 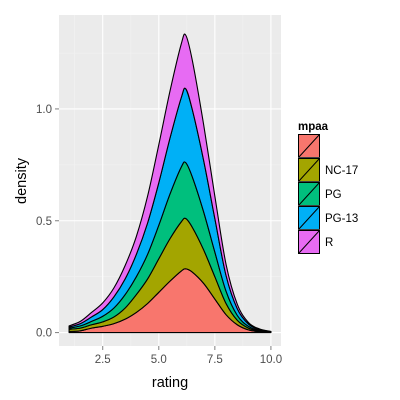 What do you see at coordinates (341, 219) in the screenshot?
I see `legend-label-pg-13: PG-13` at bounding box center [341, 219].